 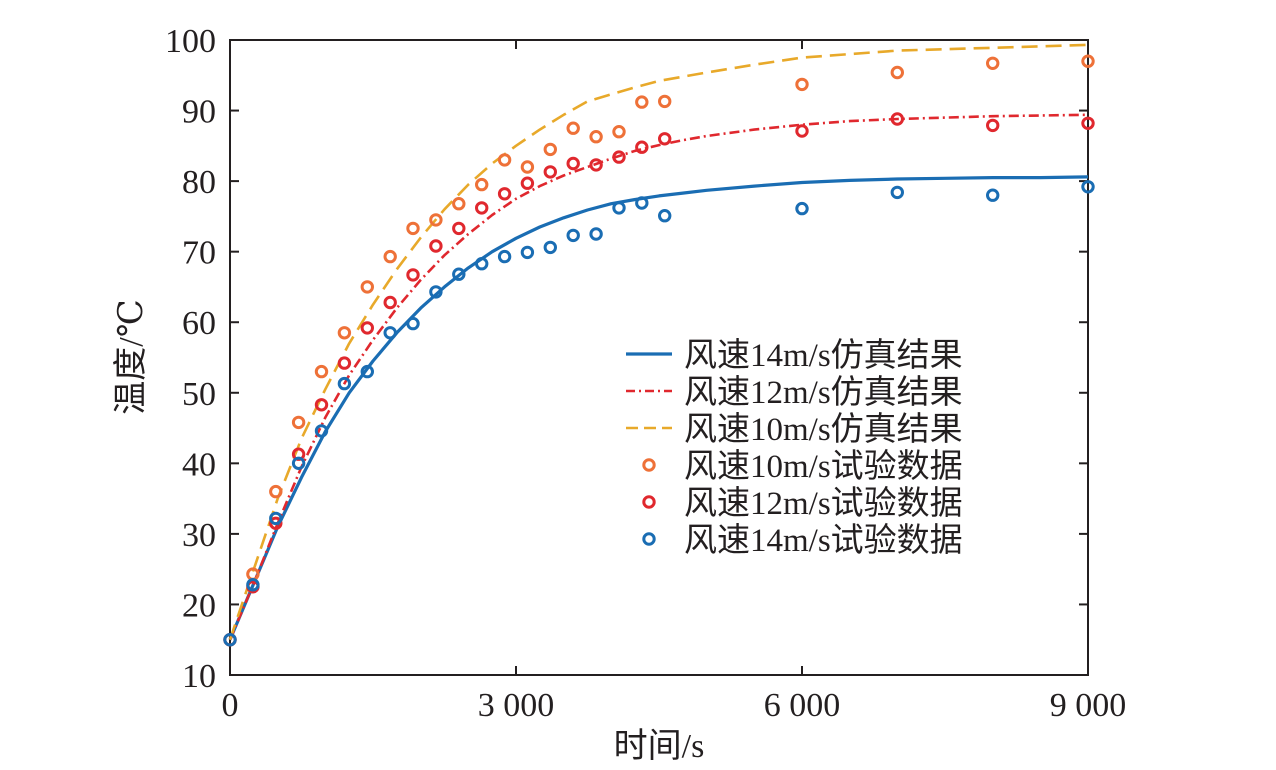 I want to click on x-axis-label: 时间/s, so click(x=659, y=746).